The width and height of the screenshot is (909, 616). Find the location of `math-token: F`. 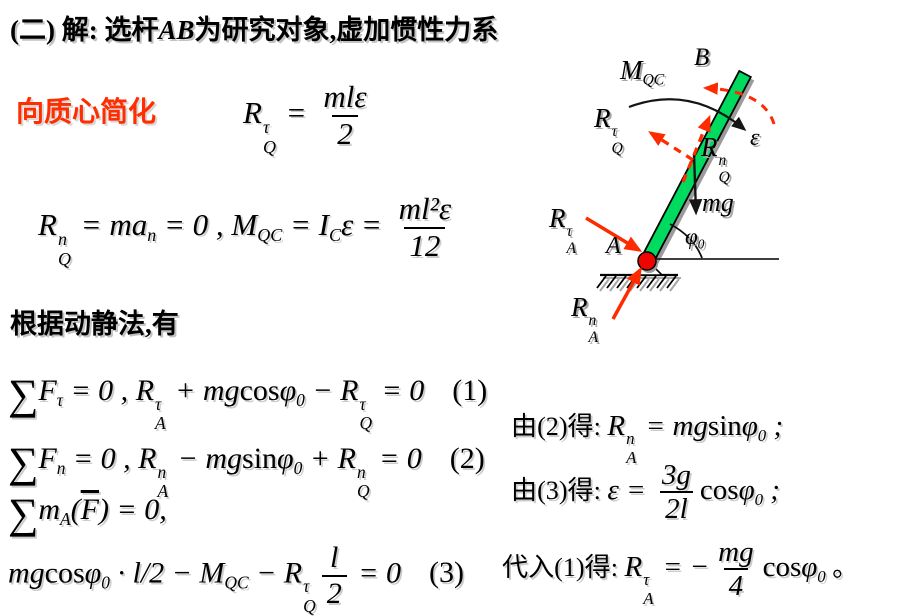

math-token: F is located at coordinates (47, 458).